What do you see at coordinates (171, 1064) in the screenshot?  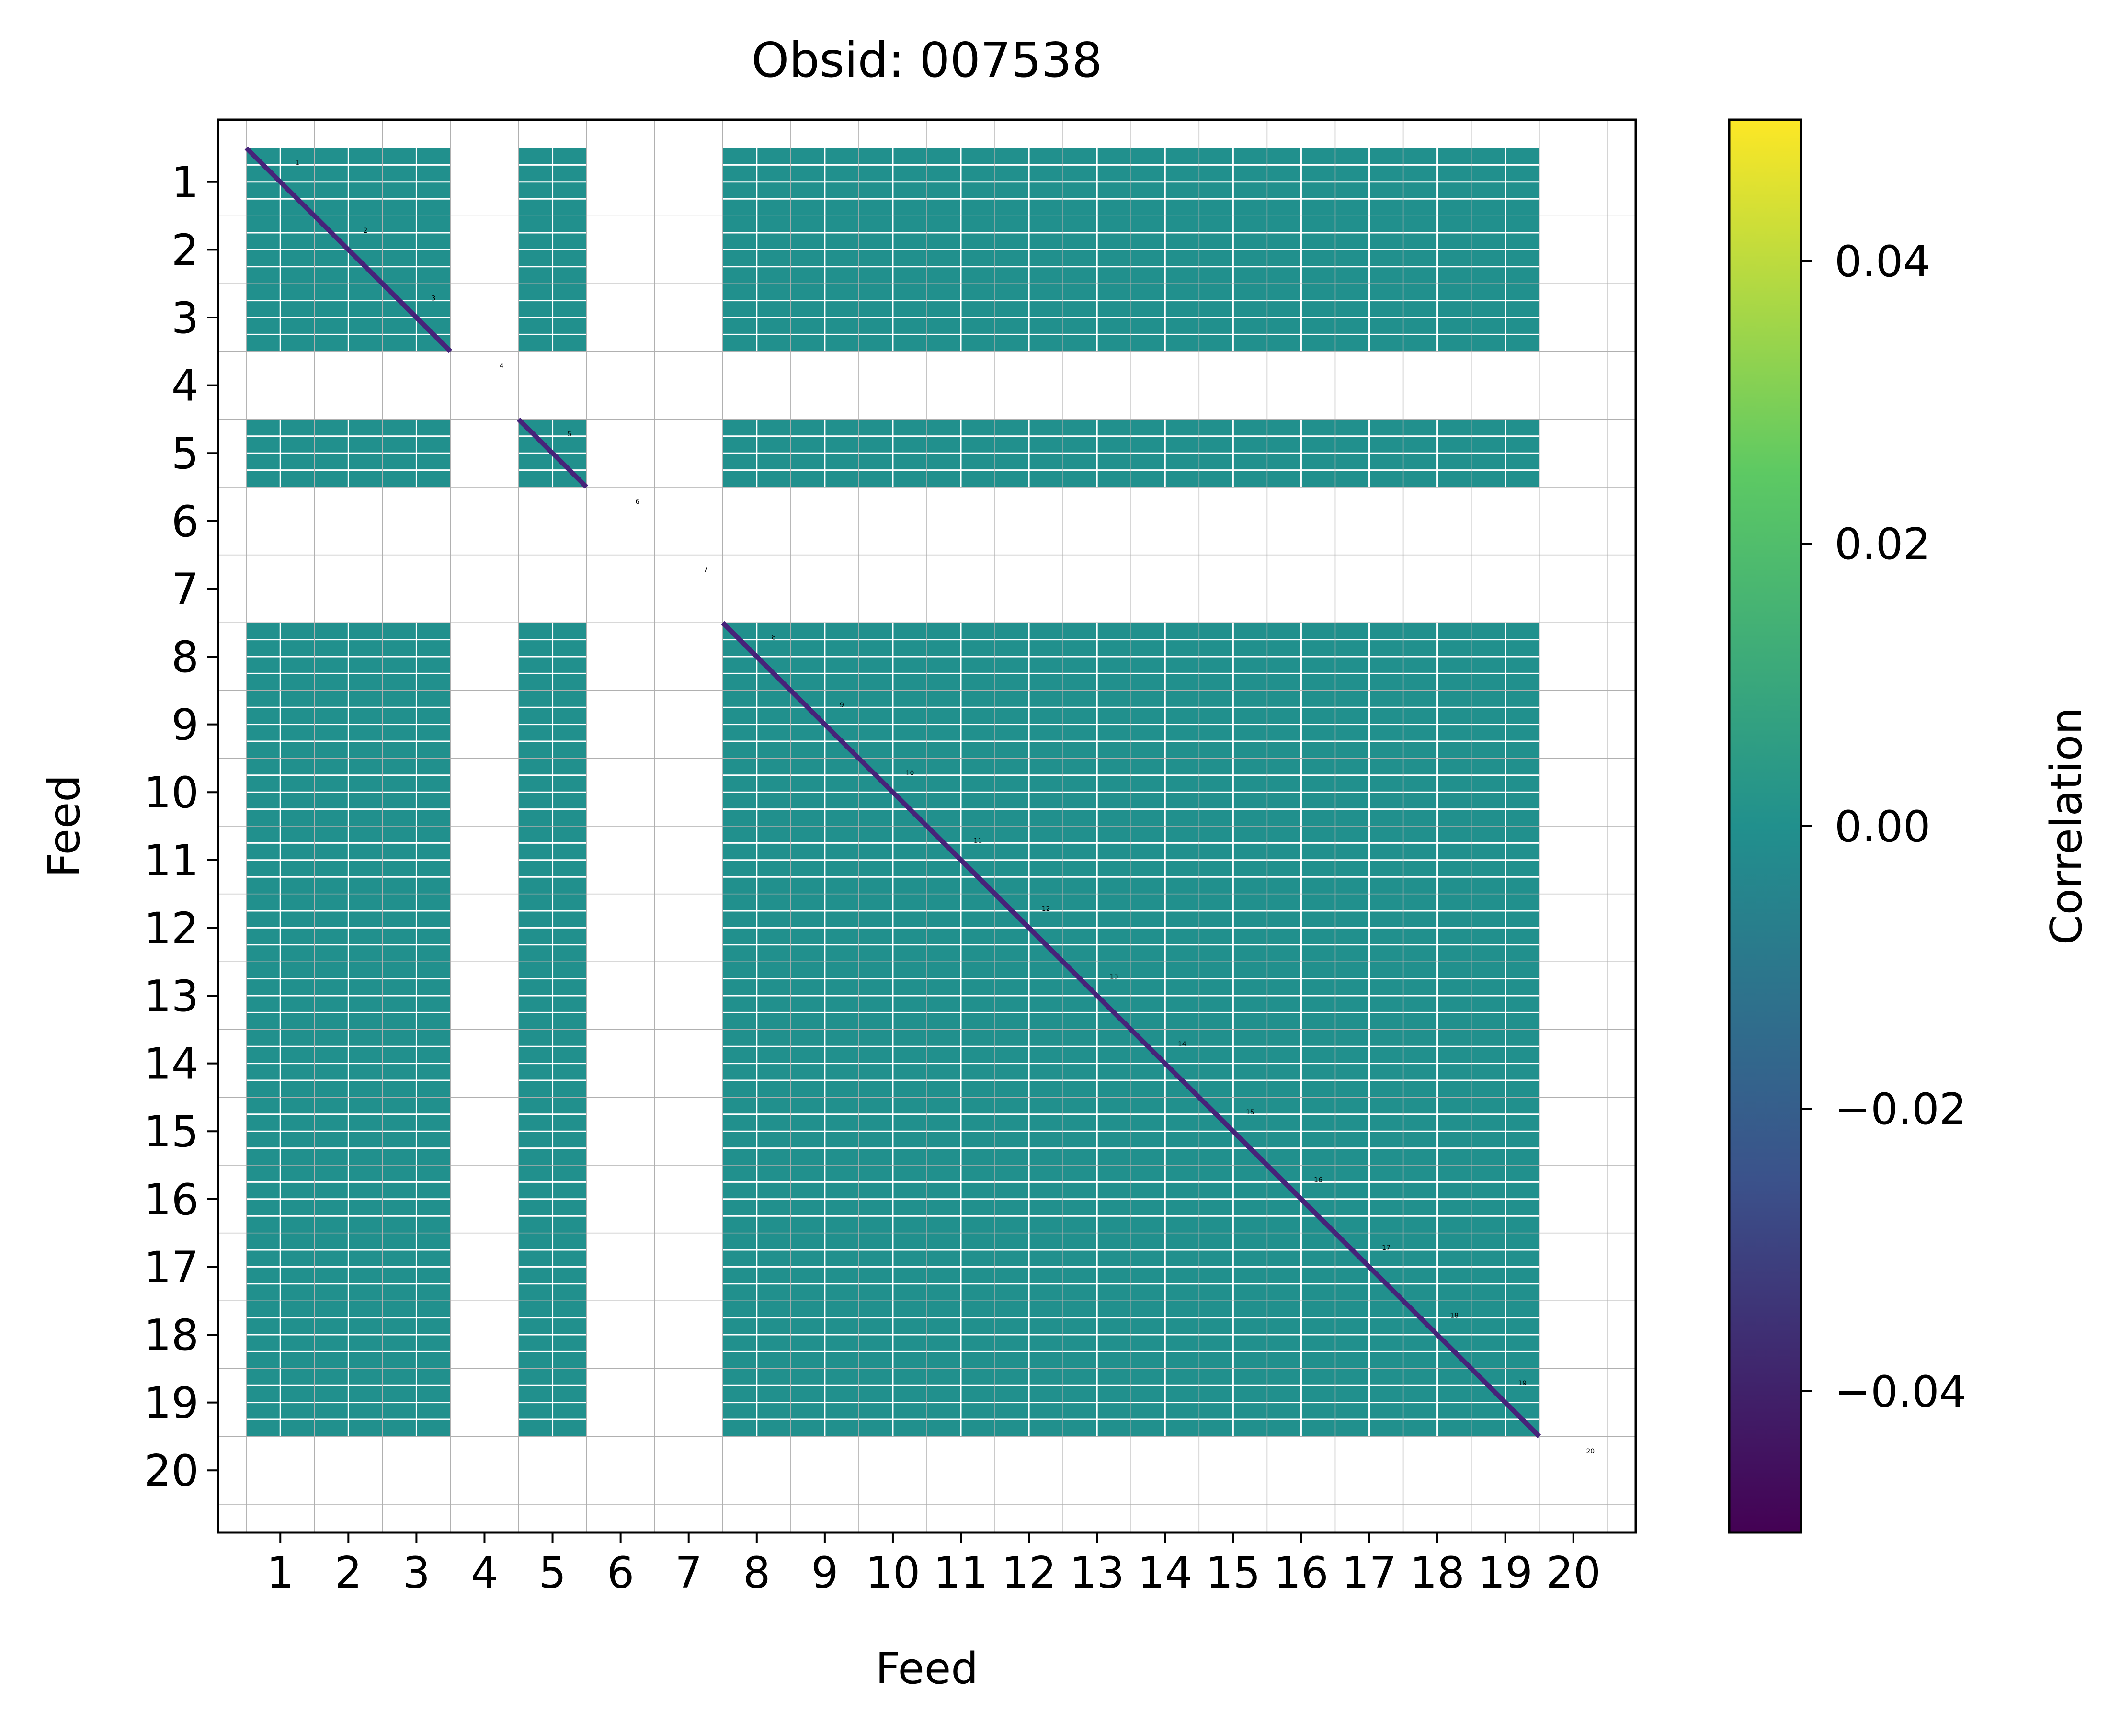 I see `y-tick-label: 14` at bounding box center [171, 1064].